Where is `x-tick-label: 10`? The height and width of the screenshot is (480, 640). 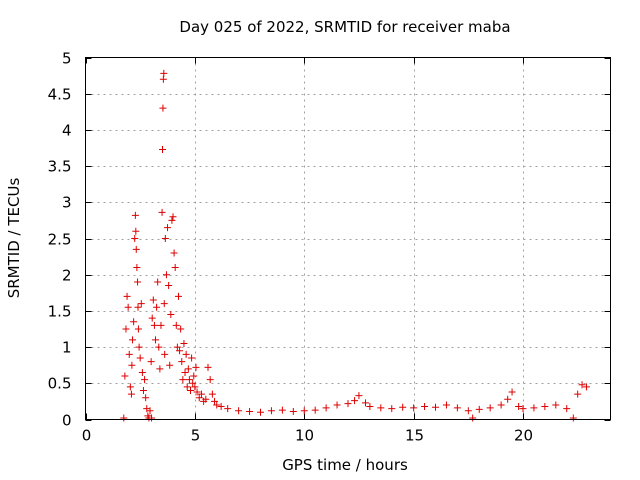 x-tick-label: 10 is located at coordinates (304, 436).